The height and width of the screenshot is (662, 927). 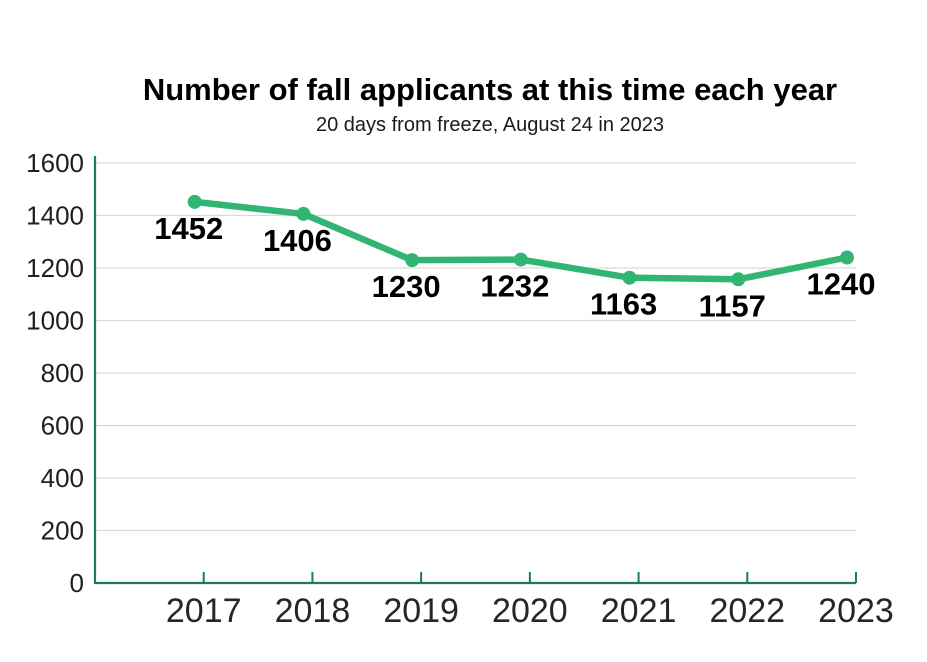 I want to click on x-axis-label: 2019, so click(x=421, y=611).